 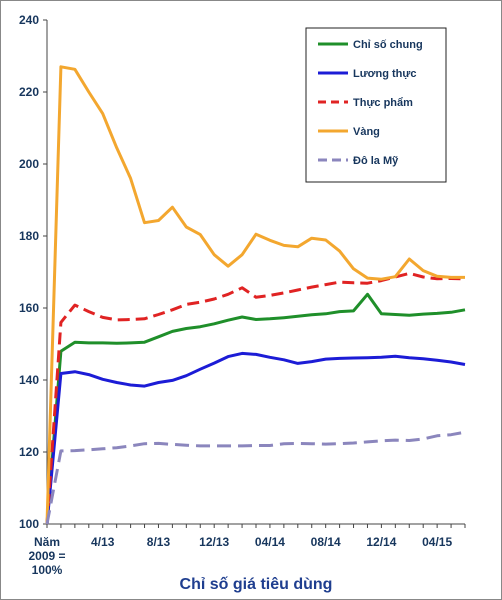 I want to click on x-tick-label: Năm 2009 = 100%, so click(x=46, y=556).